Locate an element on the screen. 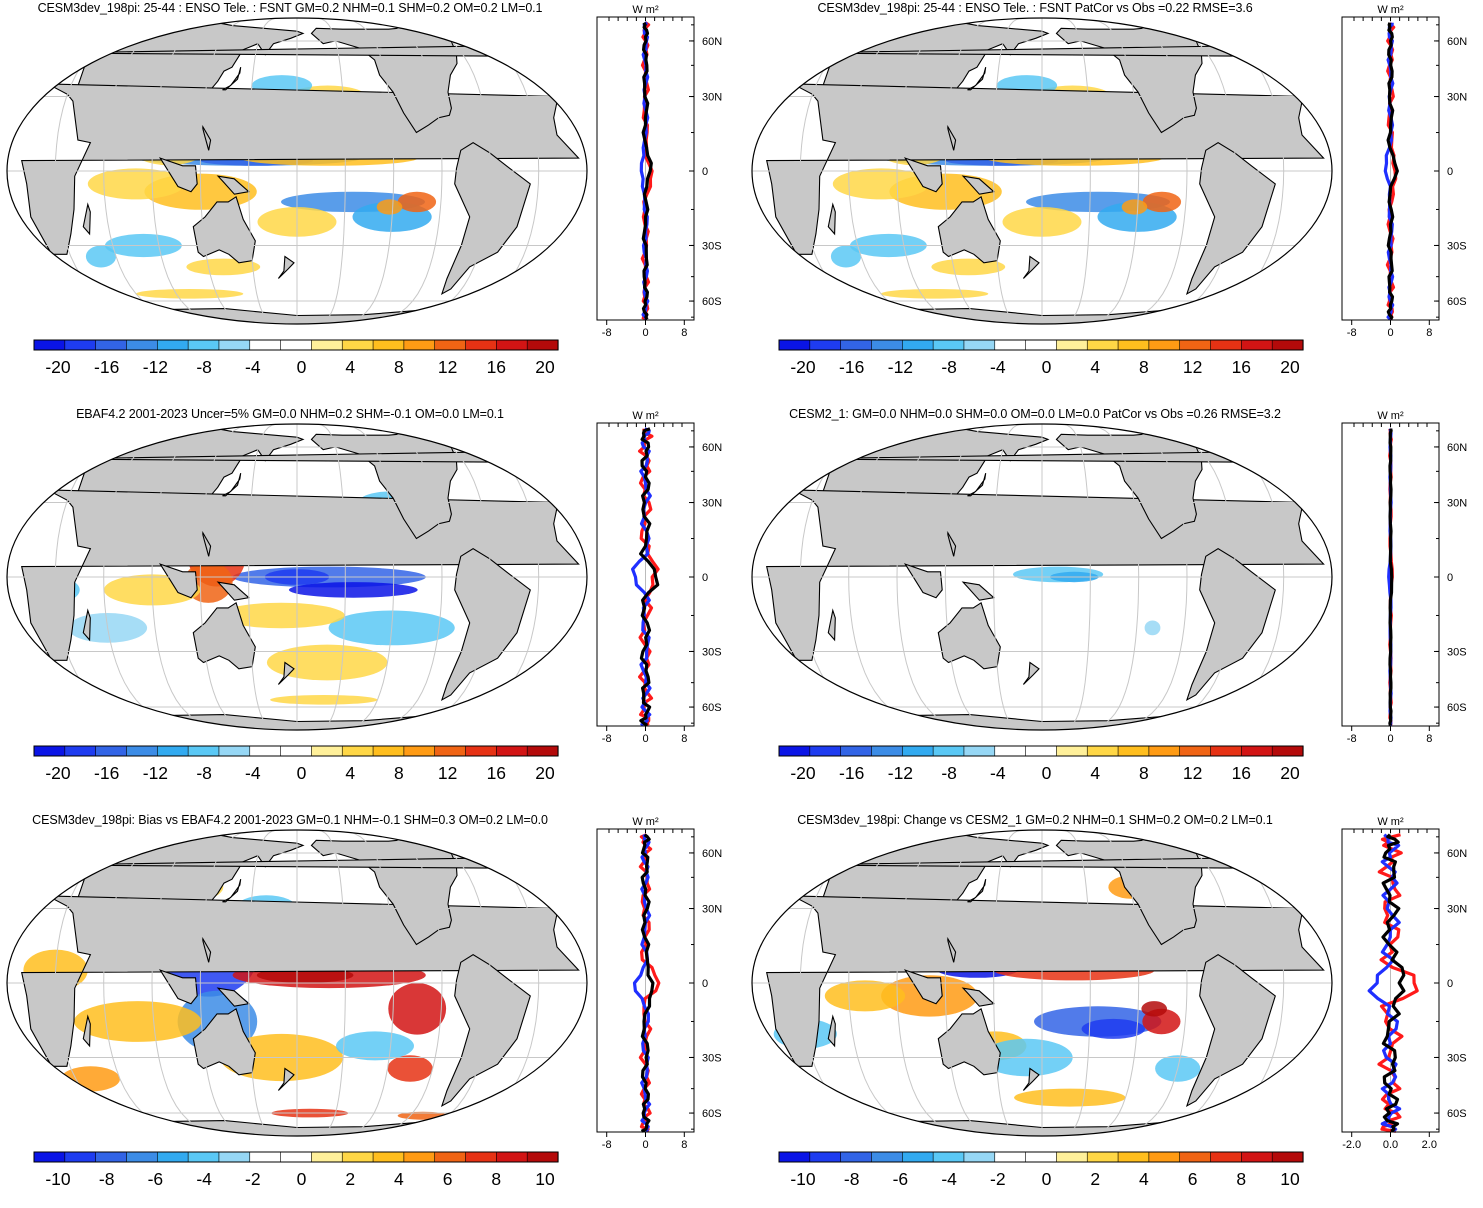 The height and width of the screenshot is (1208, 1483). zonal-profile: W m² -8 0 8 60N 30N 0 30S 60S is located at coordinates (1404, 171).